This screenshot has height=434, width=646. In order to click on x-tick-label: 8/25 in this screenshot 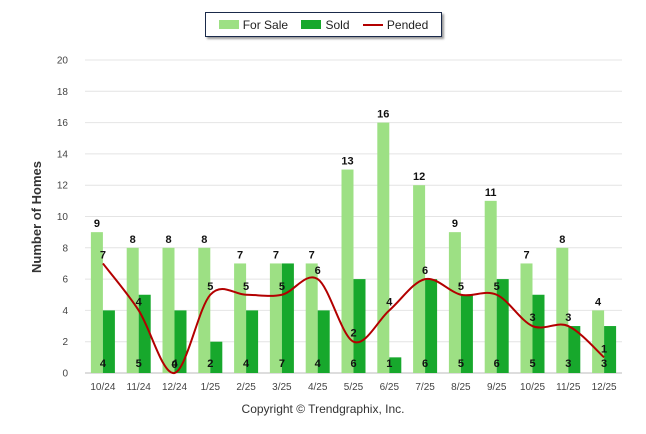, I will do `click(461, 387)`.